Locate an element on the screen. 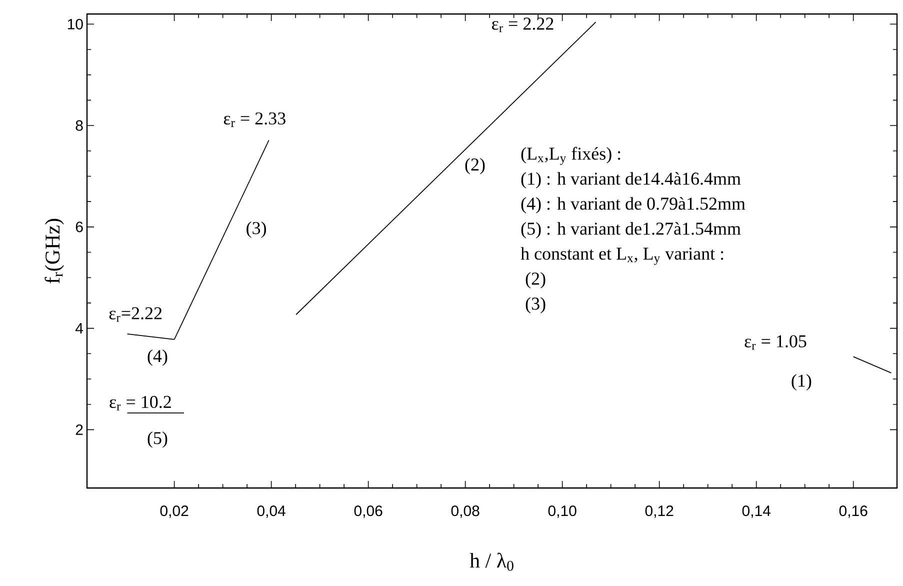 This screenshot has height=586, width=903. x-tick-label: 0,08 is located at coordinates (465, 512).